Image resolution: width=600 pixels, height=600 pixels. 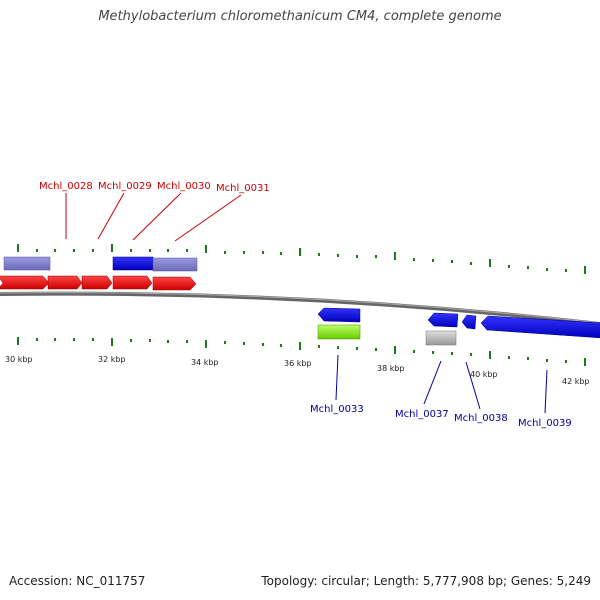 I want to click on gene-label-mchl-0037: Mchl_0037, so click(x=422, y=414).